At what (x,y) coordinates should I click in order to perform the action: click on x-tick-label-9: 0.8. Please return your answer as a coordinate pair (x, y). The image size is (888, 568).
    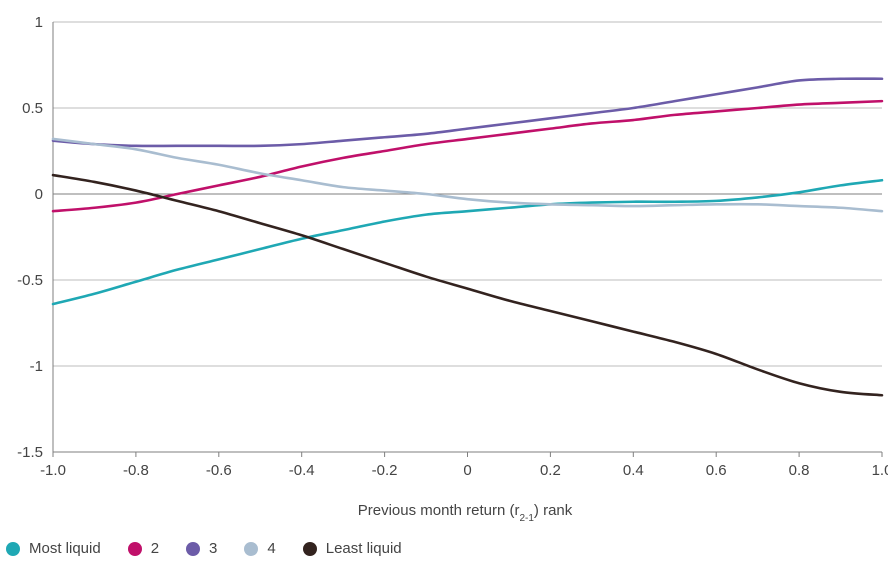
    Looking at the image, I should click on (799, 470).